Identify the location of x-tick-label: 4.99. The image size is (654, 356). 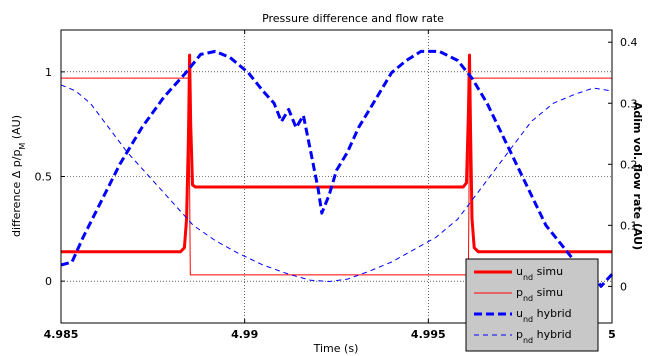
(244, 334).